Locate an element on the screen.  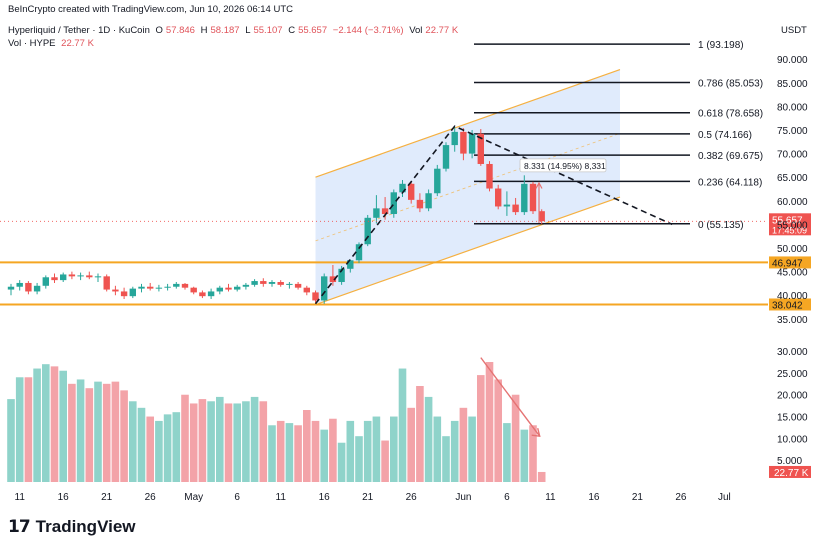
price-tick-label: 45.000 is located at coordinates (792, 273).